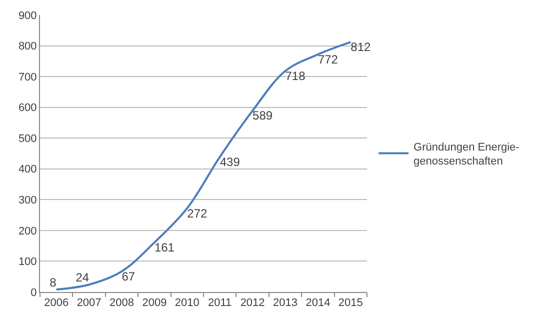  Describe the element at coordinates (285, 303) in the screenshot. I see `x-tick-label: 2013` at that location.